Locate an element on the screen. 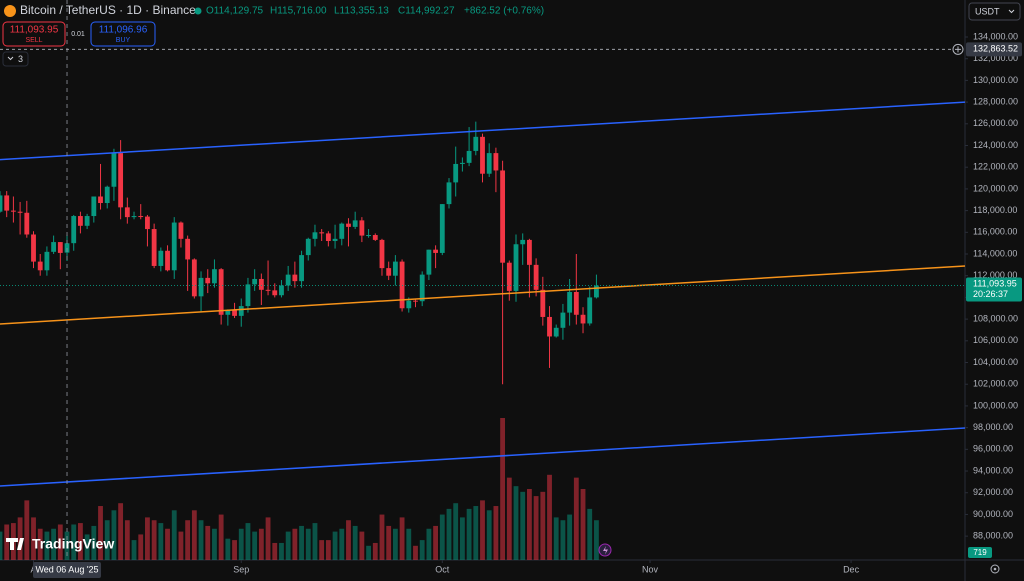 The height and width of the screenshot is (581, 1024). settings-icon is located at coordinates (995, 569).